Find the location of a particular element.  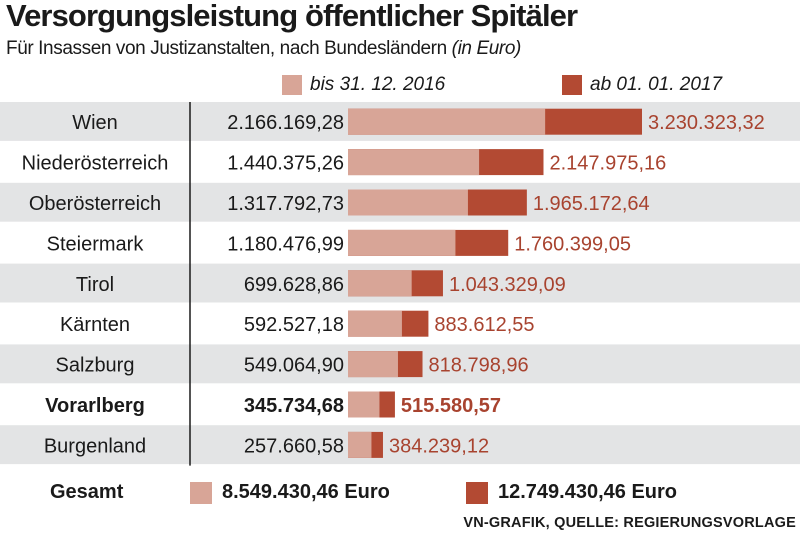

value-label-2017: 3.230.323,32 is located at coordinates (706, 123).